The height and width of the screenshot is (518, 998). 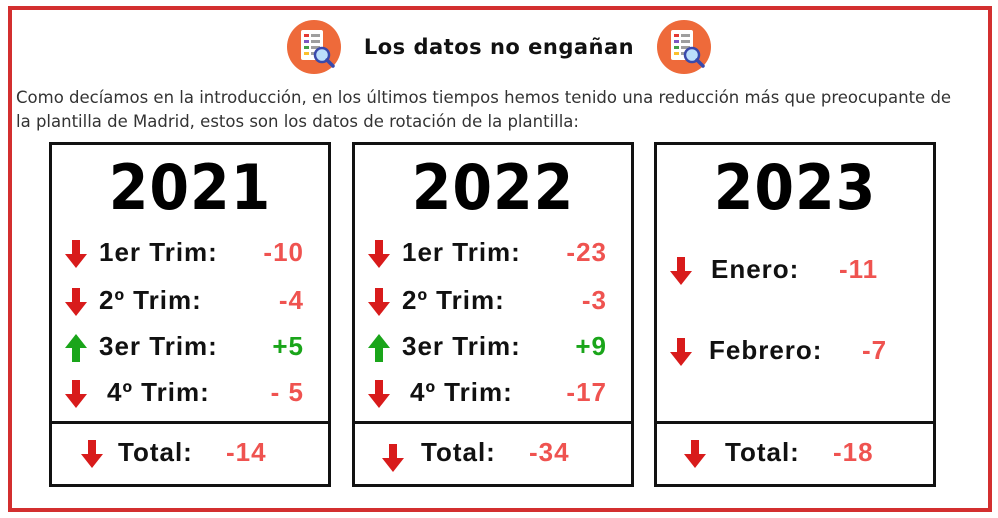 I want to click on period-value: -4, so click(x=291, y=300).